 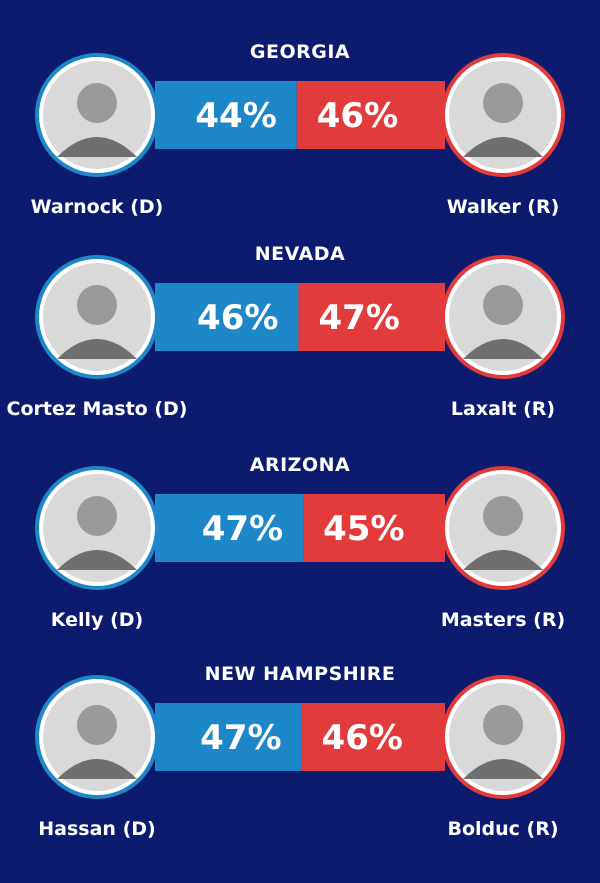 What do you see at coordinates (97, 207) in the screenshot?
I see `dem-candidate-name: Warnock (D)` at bounding box center [97, 207].